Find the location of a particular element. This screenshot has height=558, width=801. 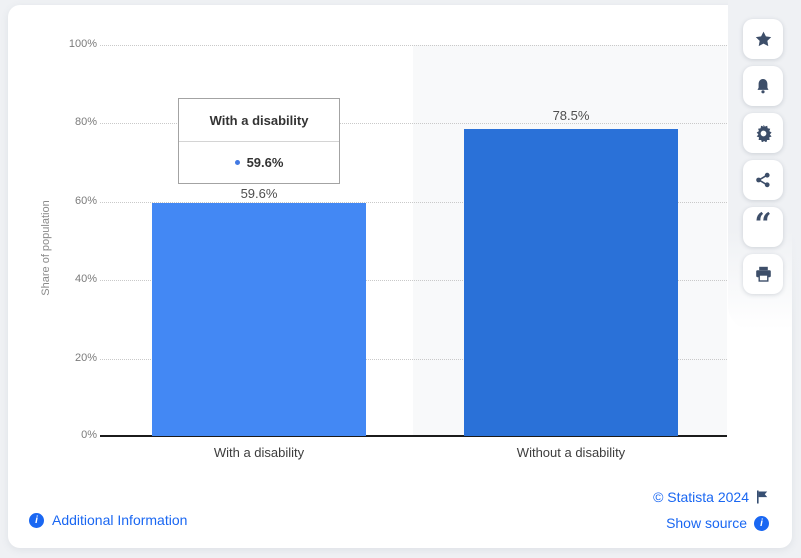

flag-icon is located at coordinates (762, 497).